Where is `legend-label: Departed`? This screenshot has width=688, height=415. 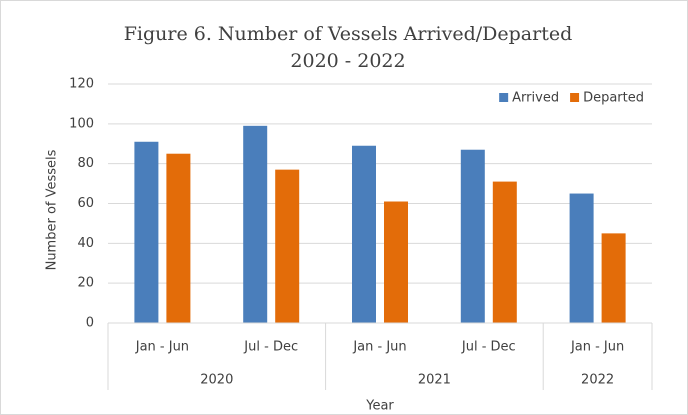 legend-label: Departed is located at coordinates (613, 98).